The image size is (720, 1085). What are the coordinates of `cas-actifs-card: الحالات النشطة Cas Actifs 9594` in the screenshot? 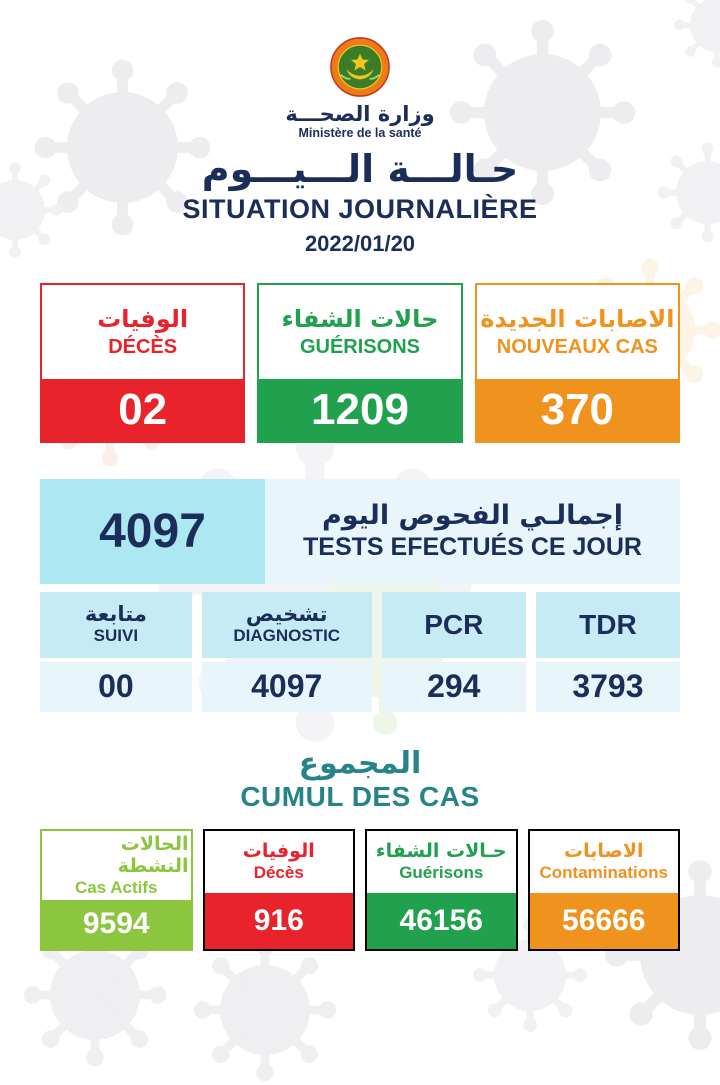 It's located at (116, 889).